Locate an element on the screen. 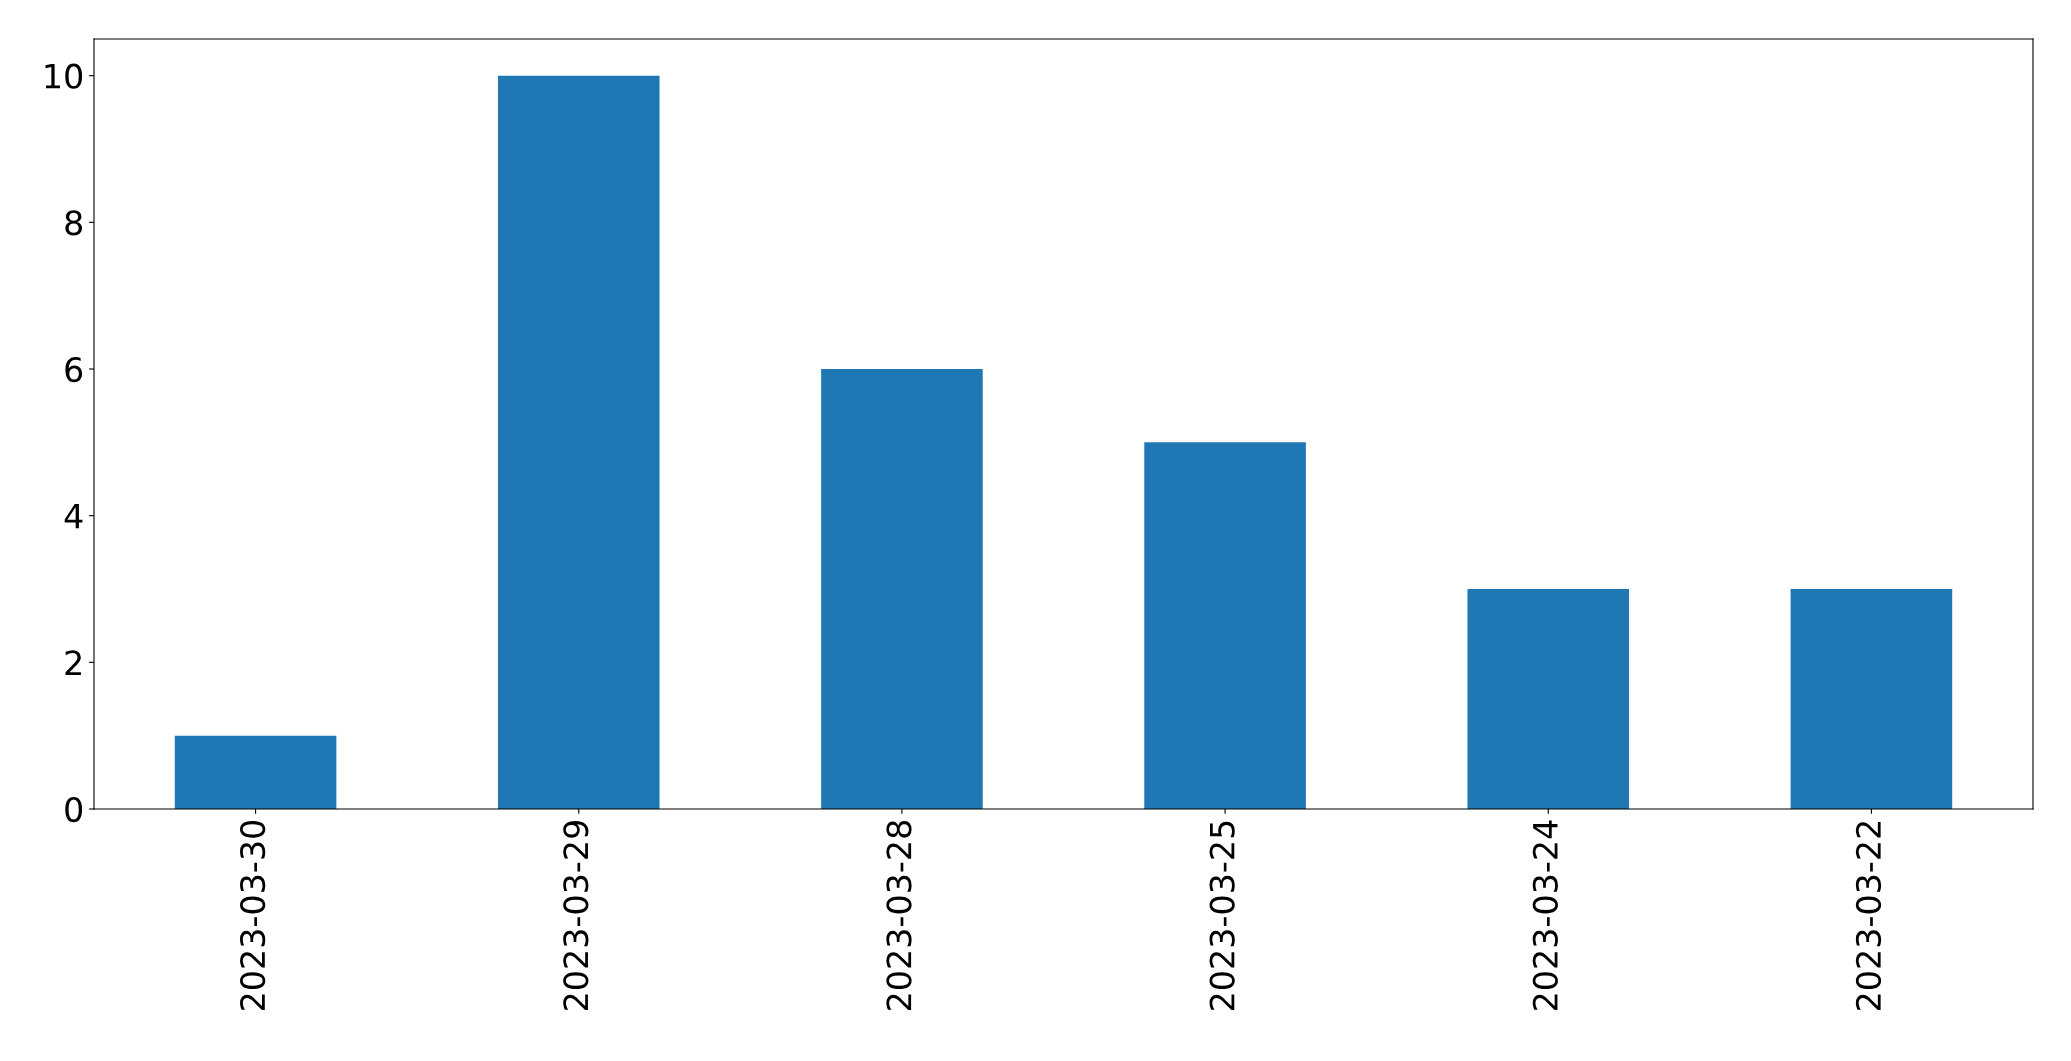 This screenshot has width=2071, height=1061. y-tick-label: 4 is located at coordinates (73, 516).